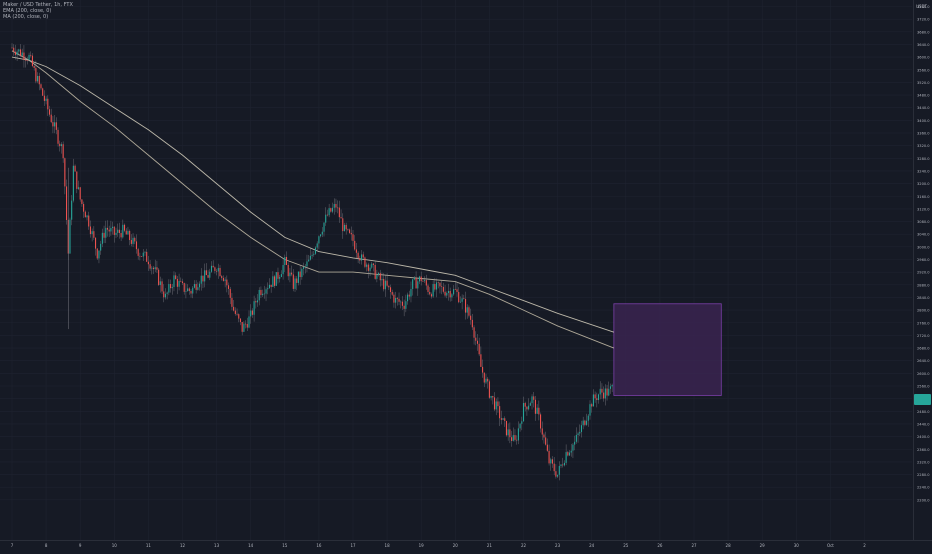  What do you see at coordinates (285, 545) in the screenshot?
I see `time-tick-label: 15` at bounding box center [285, 545].